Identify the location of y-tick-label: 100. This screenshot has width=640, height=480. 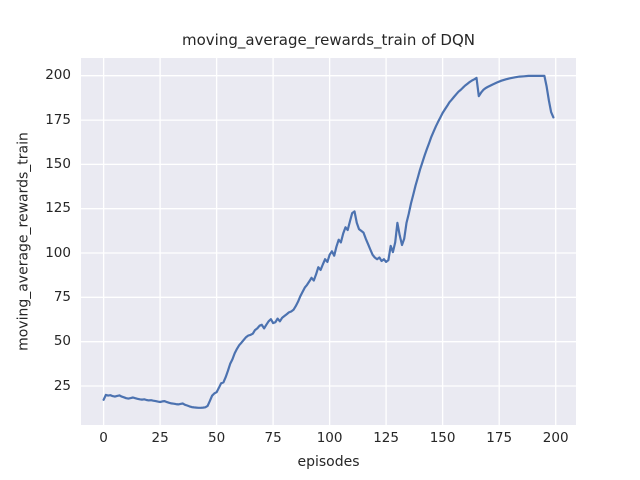
(58, 252).